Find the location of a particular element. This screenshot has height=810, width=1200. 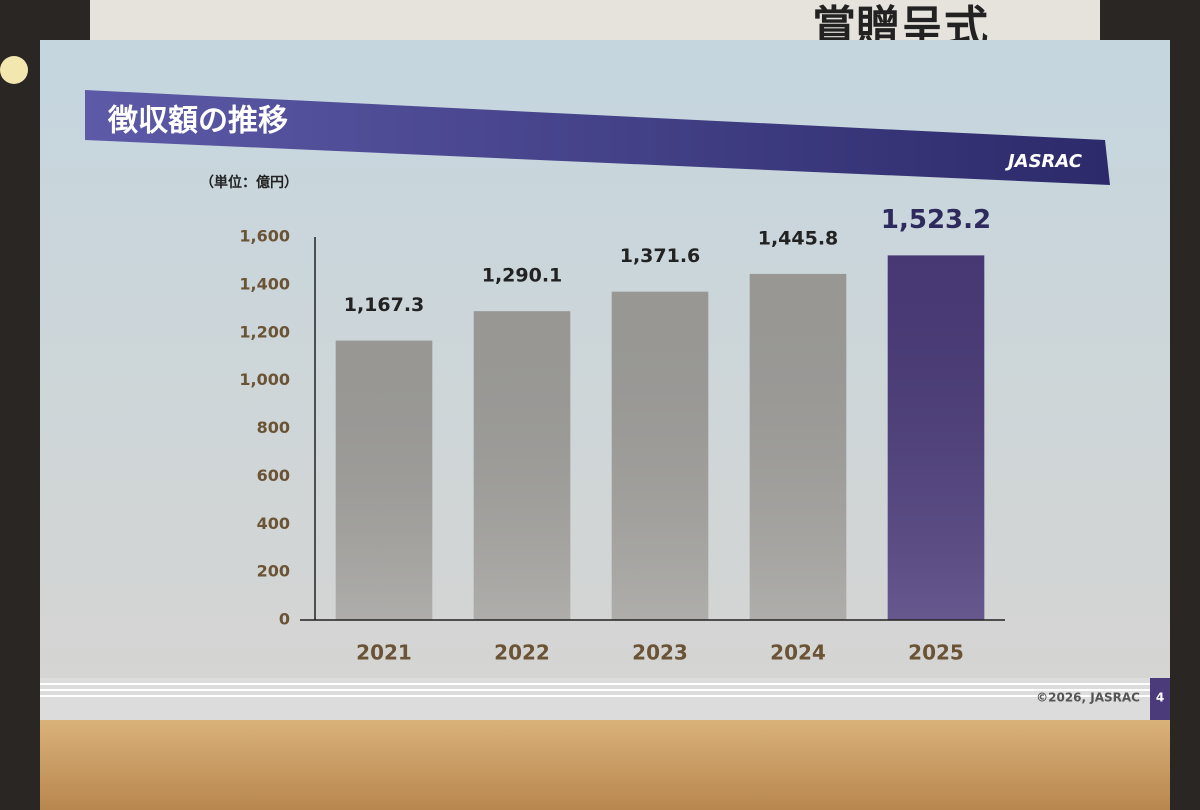

footer-text: ©2026, JASRAC is located at coordinates (1088, 698).